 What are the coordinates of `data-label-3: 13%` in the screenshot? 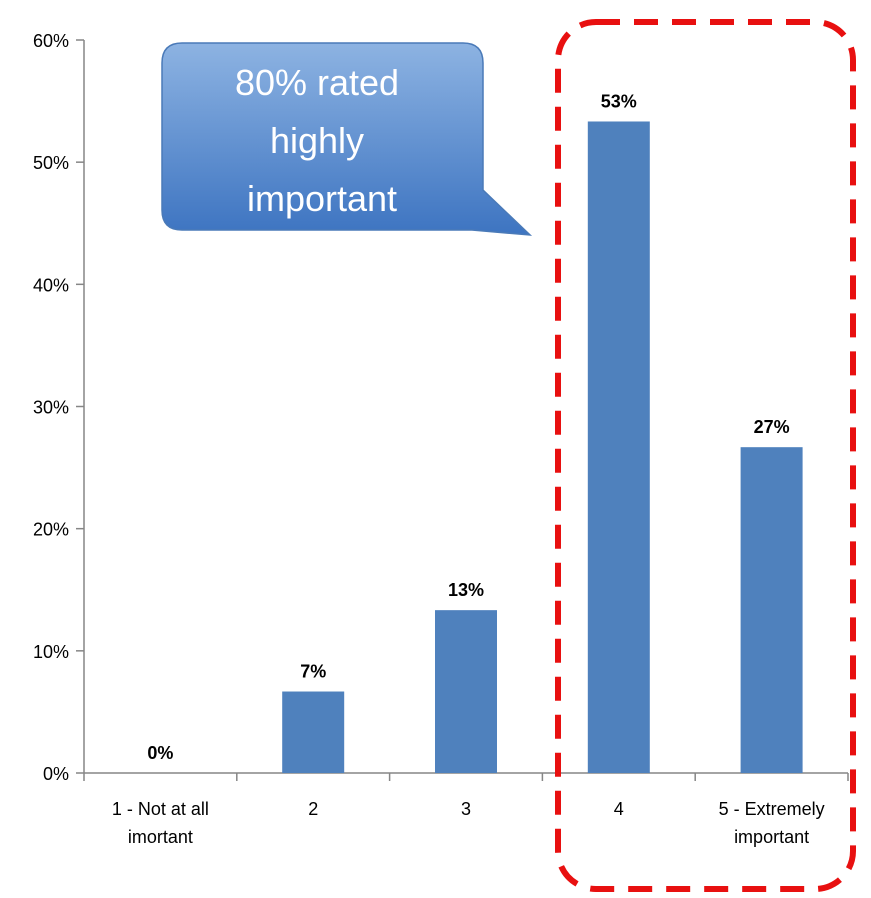 It's located at (466, 590).